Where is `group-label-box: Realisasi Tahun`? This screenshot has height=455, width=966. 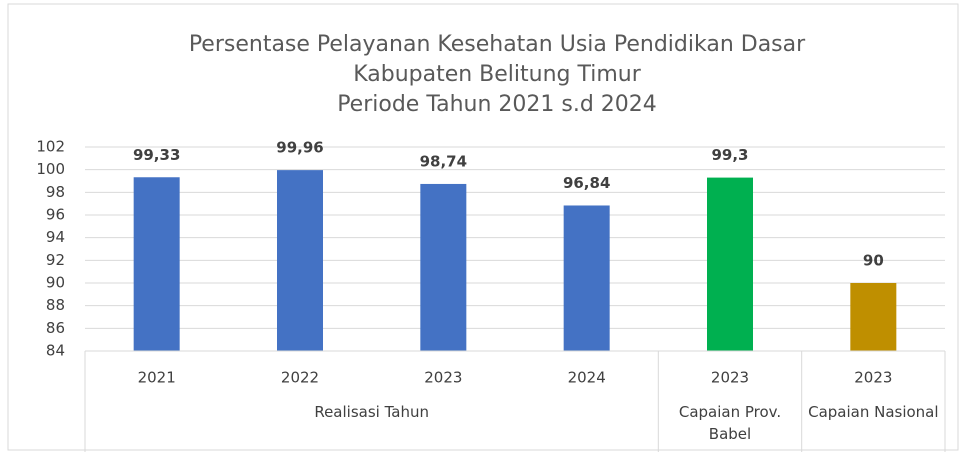
group-label-box: Realisasi Tahun is located at coordinates (371, 412).